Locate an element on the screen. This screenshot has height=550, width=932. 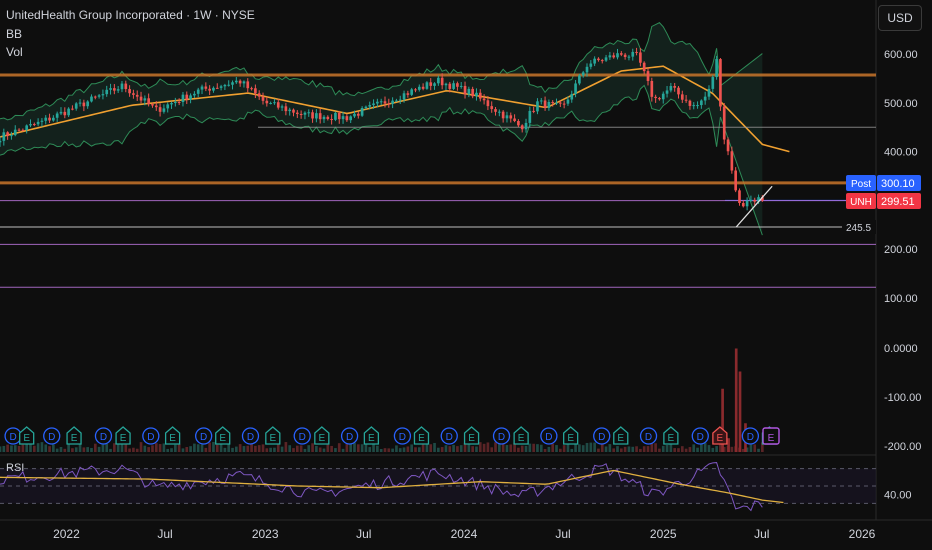
indicator-vol-label: Vol is located at coordinates (14, 52).